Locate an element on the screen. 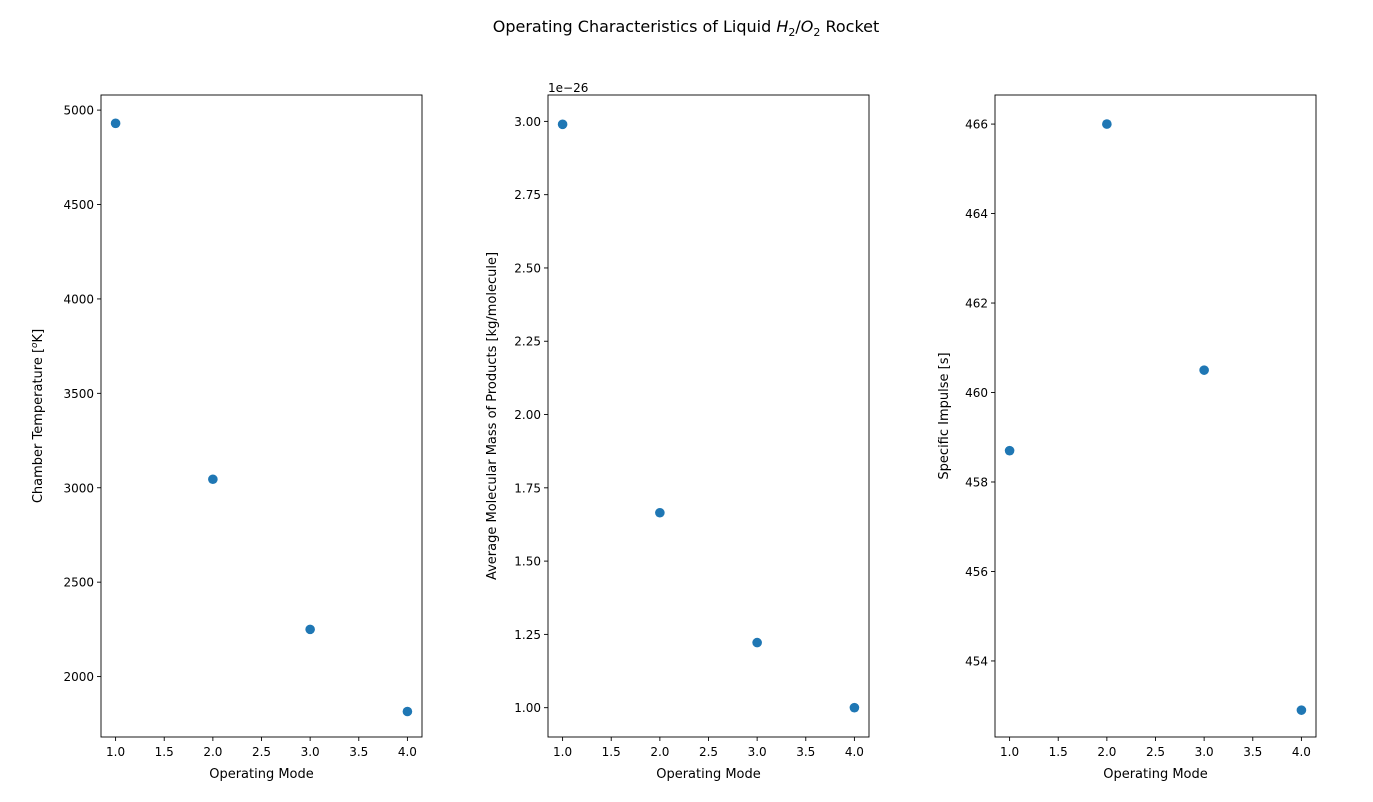  y-axis-label: Specific Impulse [s] is located at coordinates (944, 415).